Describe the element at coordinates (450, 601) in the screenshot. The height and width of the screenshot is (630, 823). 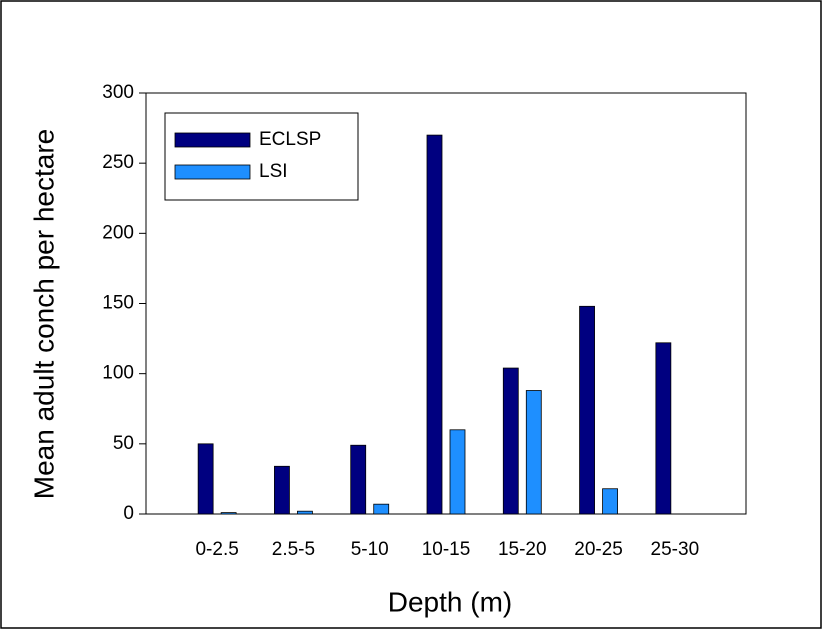
I see `x-axis-label: Depth (m)` at that location.